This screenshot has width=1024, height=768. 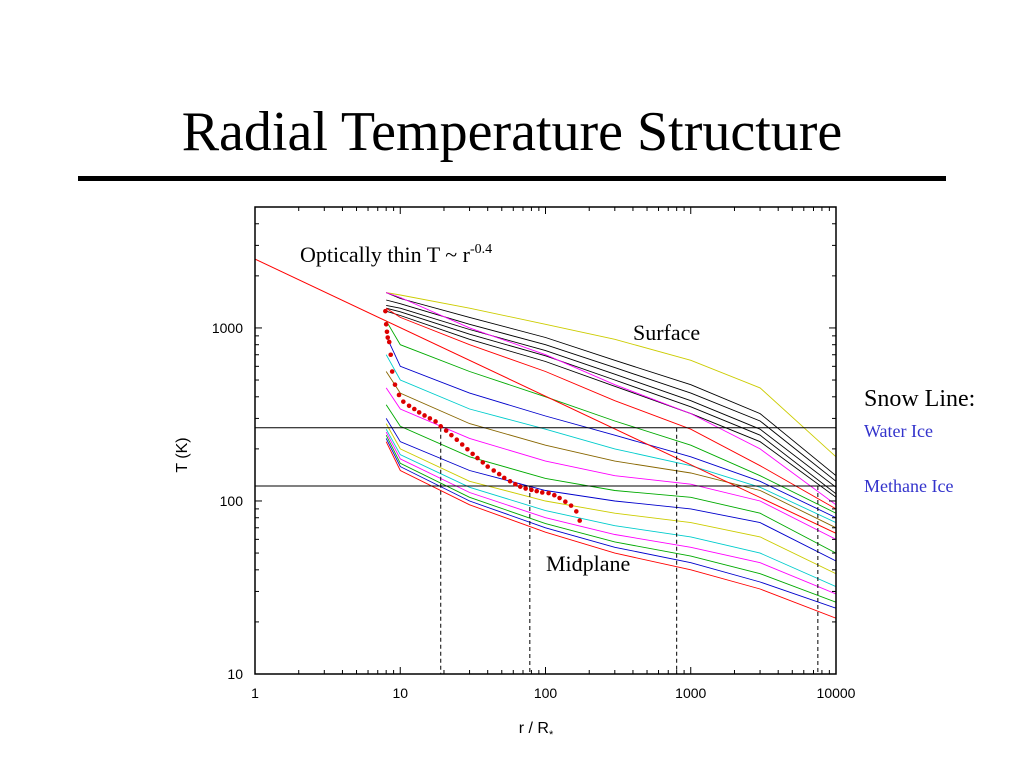 I want to click on y-tick-label: 10, so click(x=235, y=674).